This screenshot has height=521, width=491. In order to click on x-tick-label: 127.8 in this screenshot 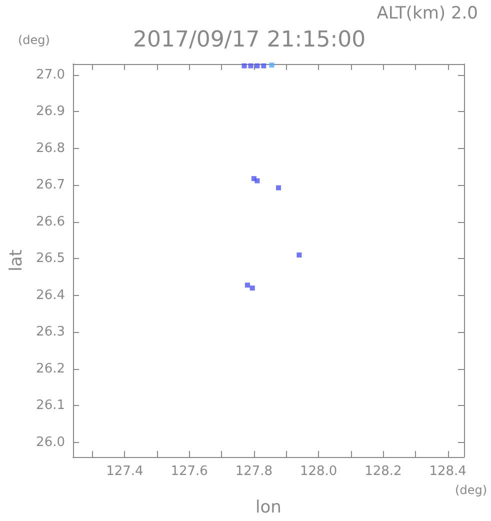, I will do `click(254, 471)`.